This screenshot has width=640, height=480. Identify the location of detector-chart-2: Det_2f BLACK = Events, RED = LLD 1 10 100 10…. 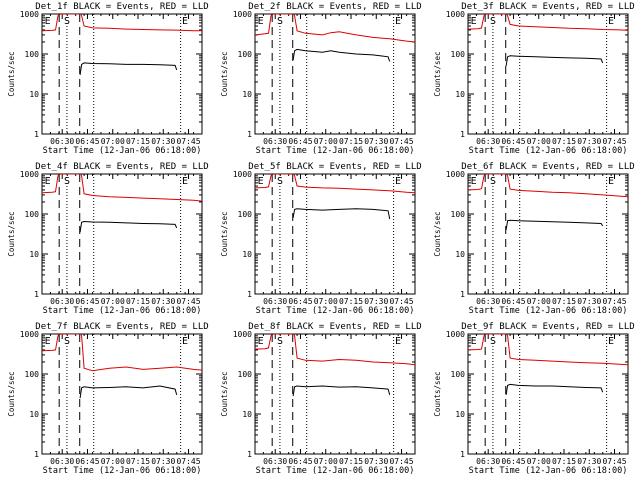
(321, 79).